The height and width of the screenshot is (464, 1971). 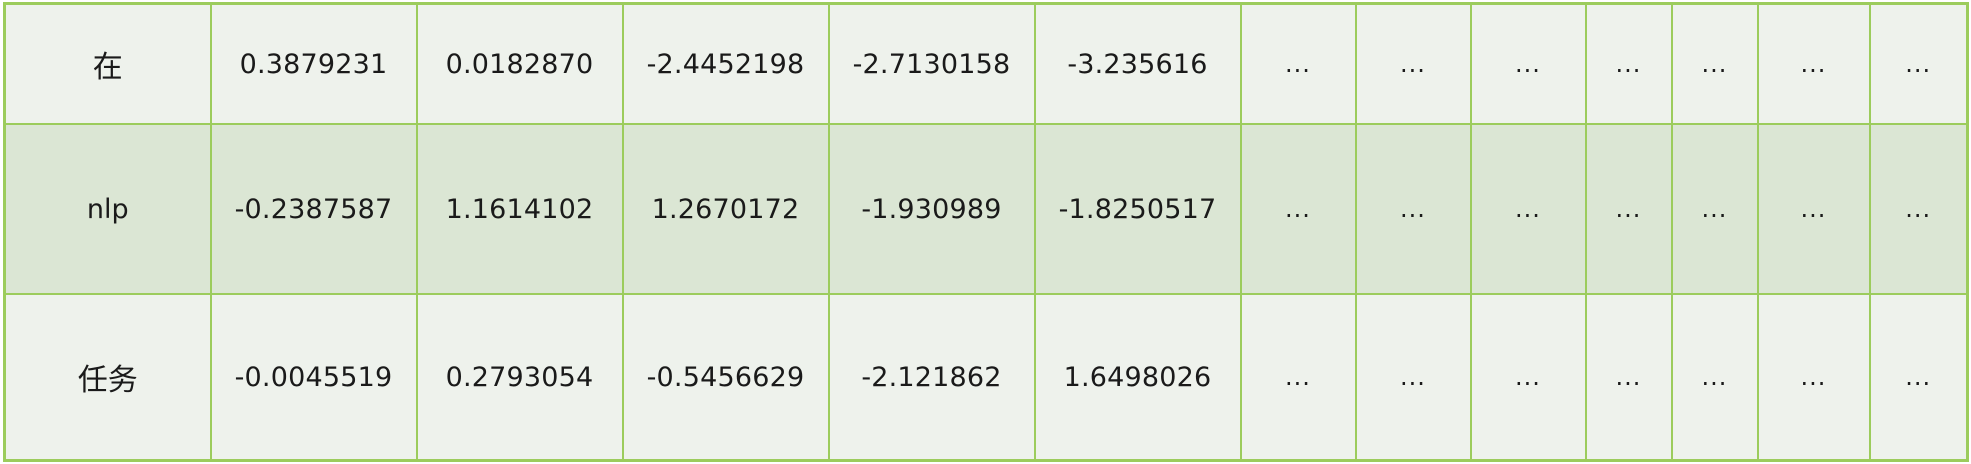 What do you see at coordinates (931, 63) in the screenshot?
I see `vector-value-cell: -2.7130158` at bounding box center [931, 63].